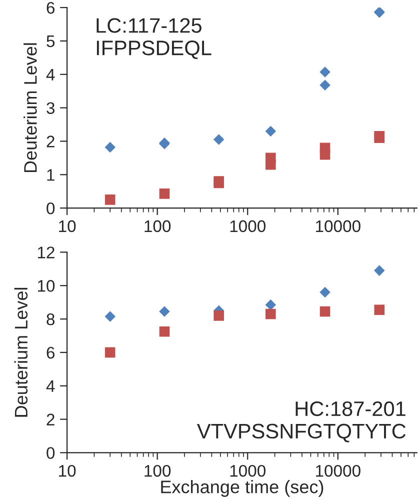 The height and width of the screenshot is (503, 419). What do you see at coordinates (50, 42) in the screenshot?
I see `y-tick-label: 5` at bounding box center [50, 42].